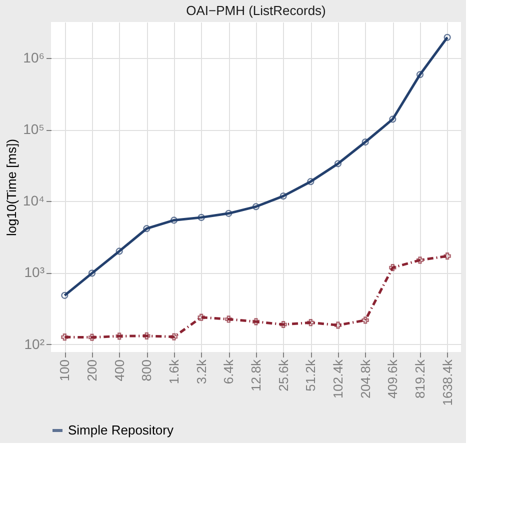 Image resolution: width=530 pixels, height=517 pixels. What do you see at coordinates (92, 371) in the screenshot?
I see `x-tick-label: 200` at bounding box center [92, 371].